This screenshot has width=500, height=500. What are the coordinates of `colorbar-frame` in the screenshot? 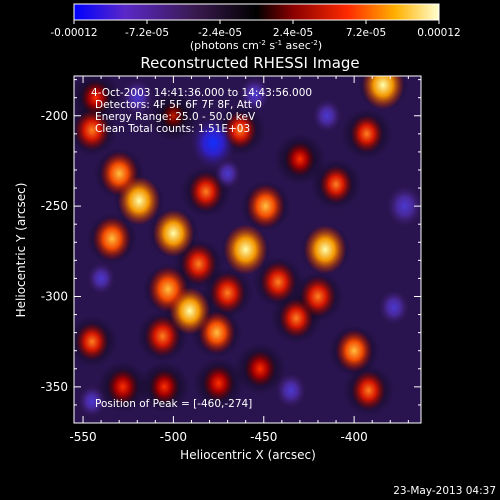 It's located at (256, 12).